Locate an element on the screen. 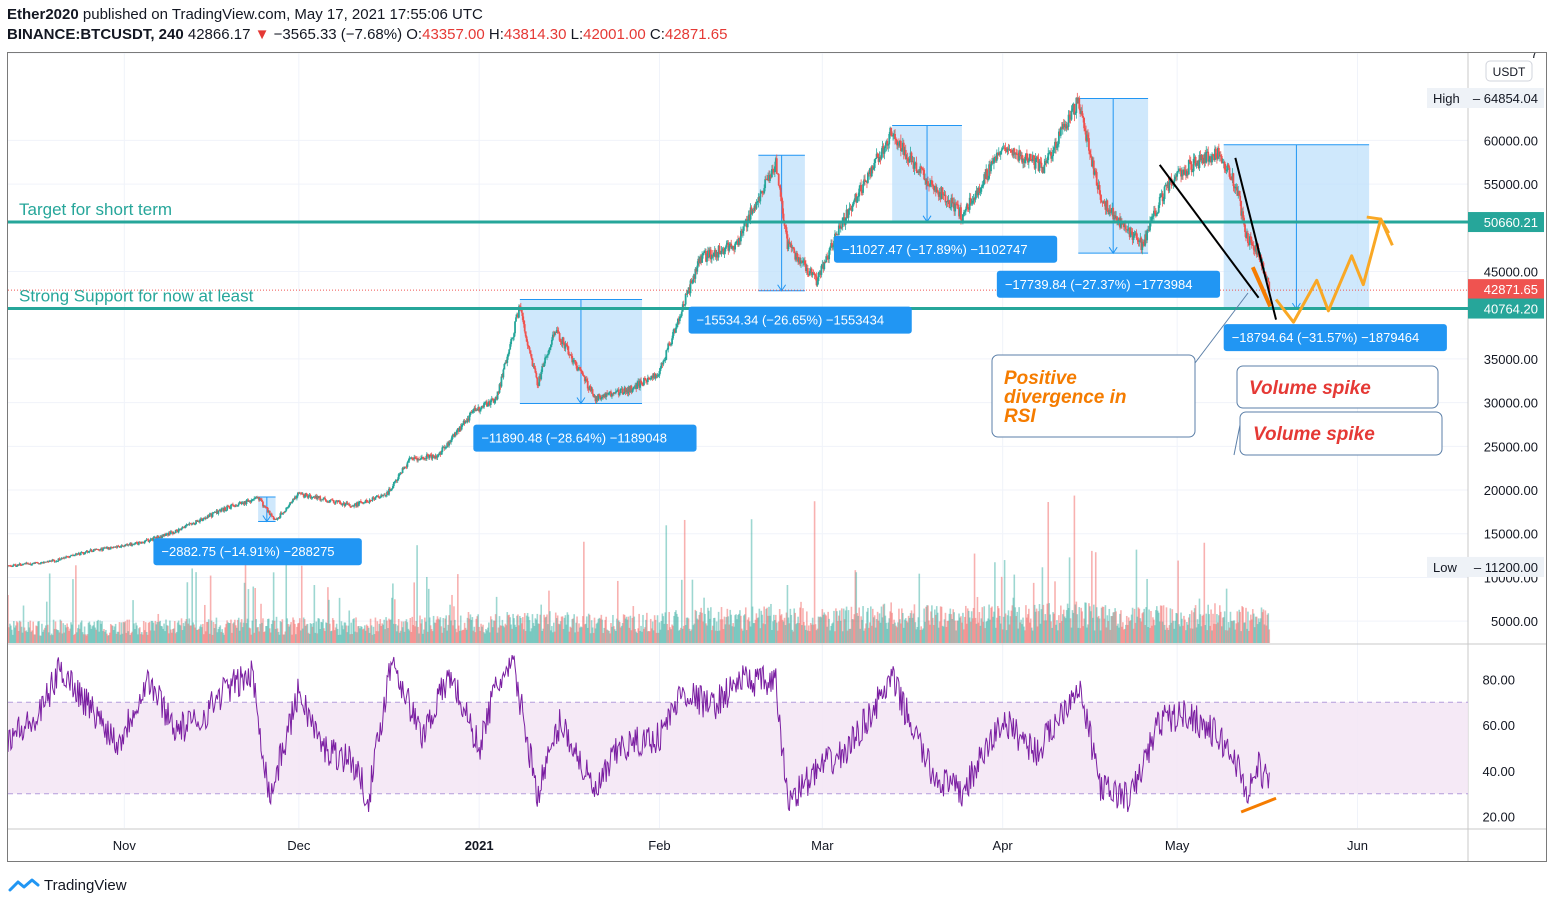  support-price-label: 40764.20 is located at coordinates (1511, 309).